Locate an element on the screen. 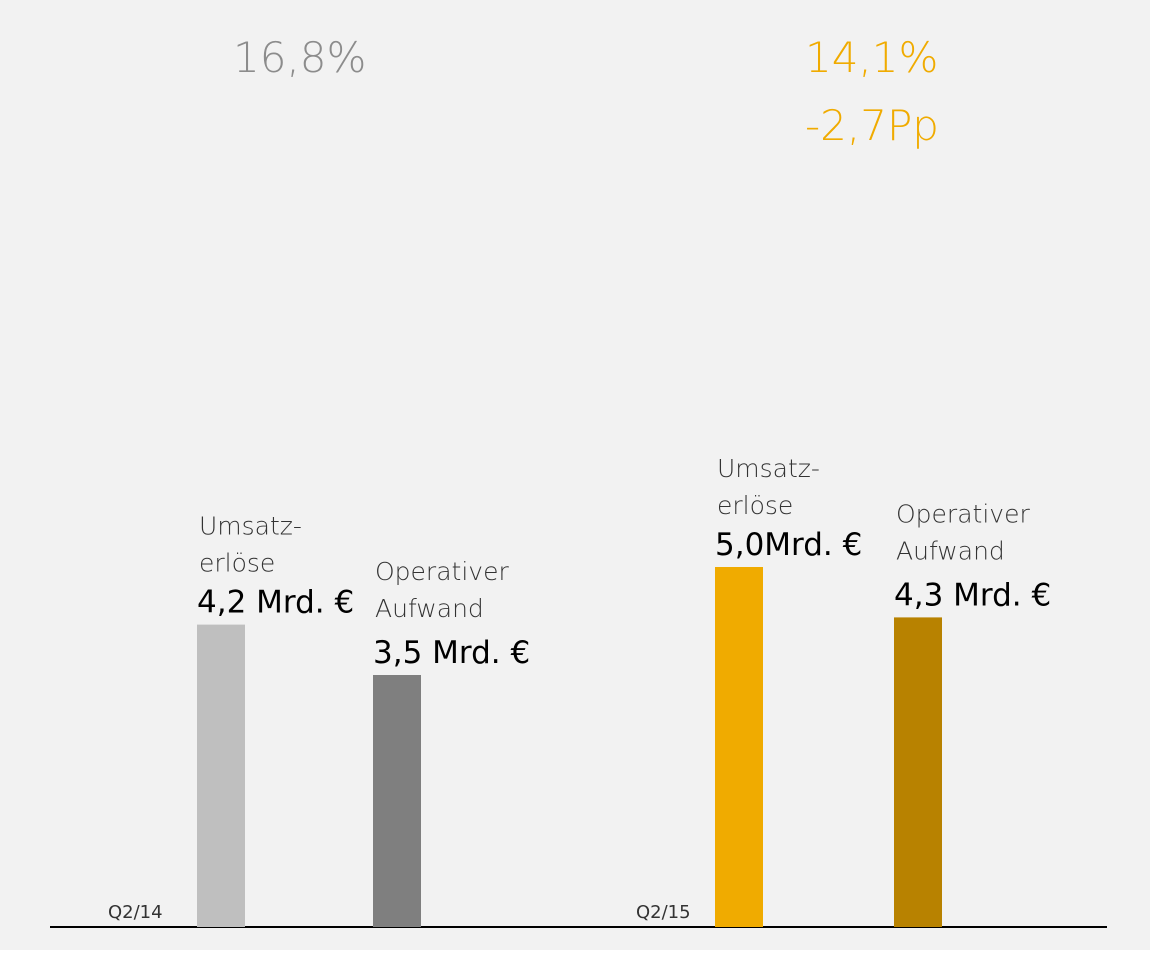 This screenshot has width=1153, height=955. annotation: -2,7Pp is located at coordinates (872, 125).